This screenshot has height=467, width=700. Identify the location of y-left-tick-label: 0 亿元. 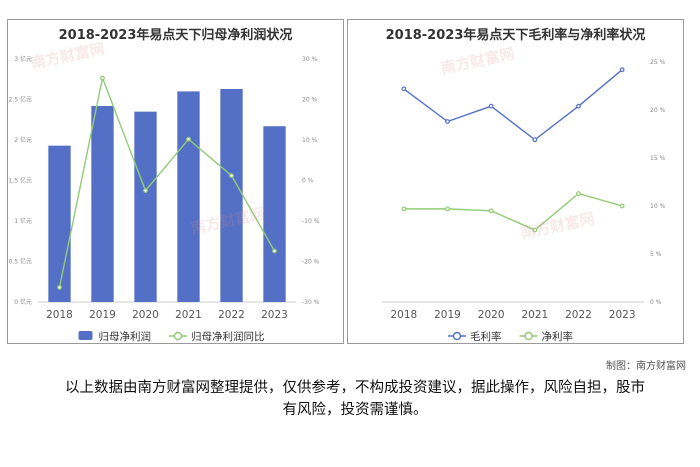
(23, 302).